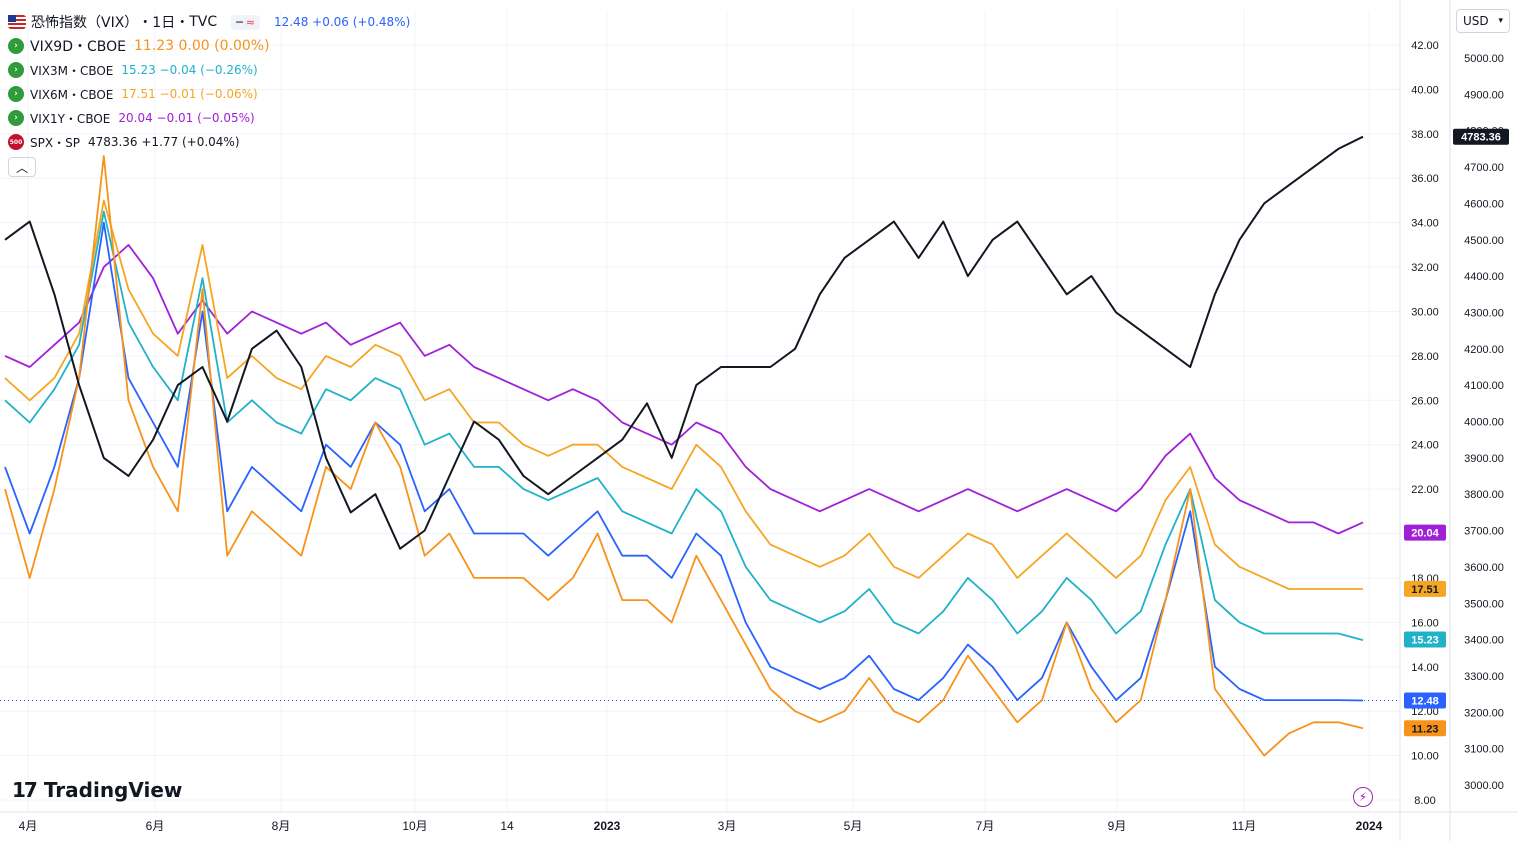  Describe the element at coordinates (1484, 495) in the screenshot. I see `right-axis-tick: 3800.00` at that location.